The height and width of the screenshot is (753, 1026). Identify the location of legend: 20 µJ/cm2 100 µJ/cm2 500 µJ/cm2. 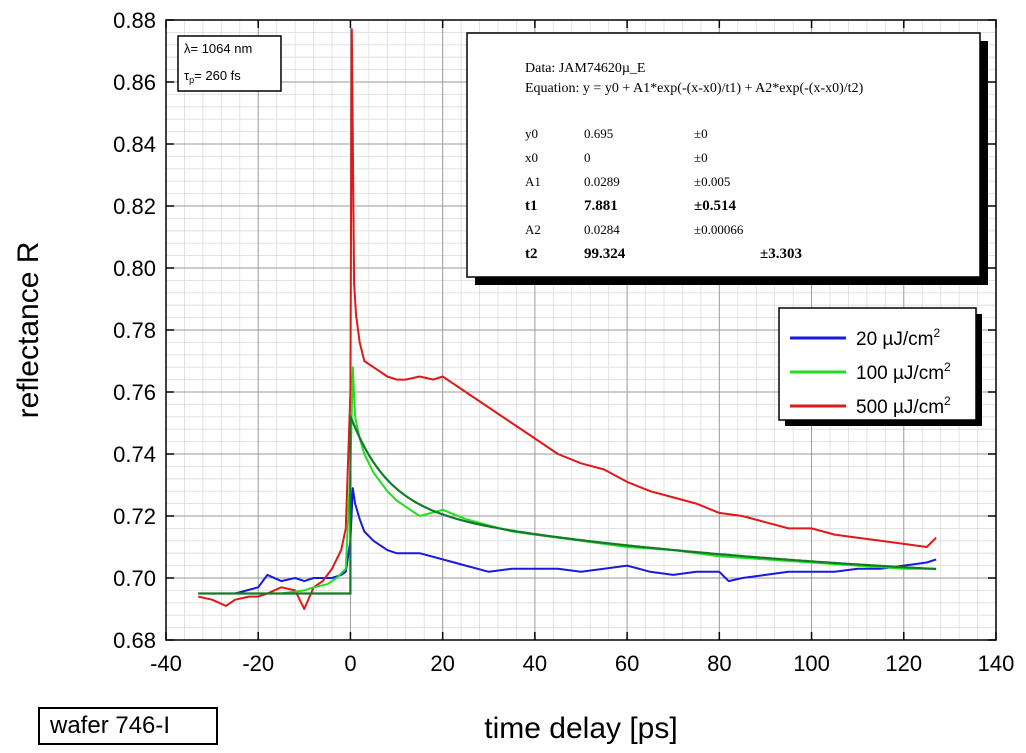
(880, 366).